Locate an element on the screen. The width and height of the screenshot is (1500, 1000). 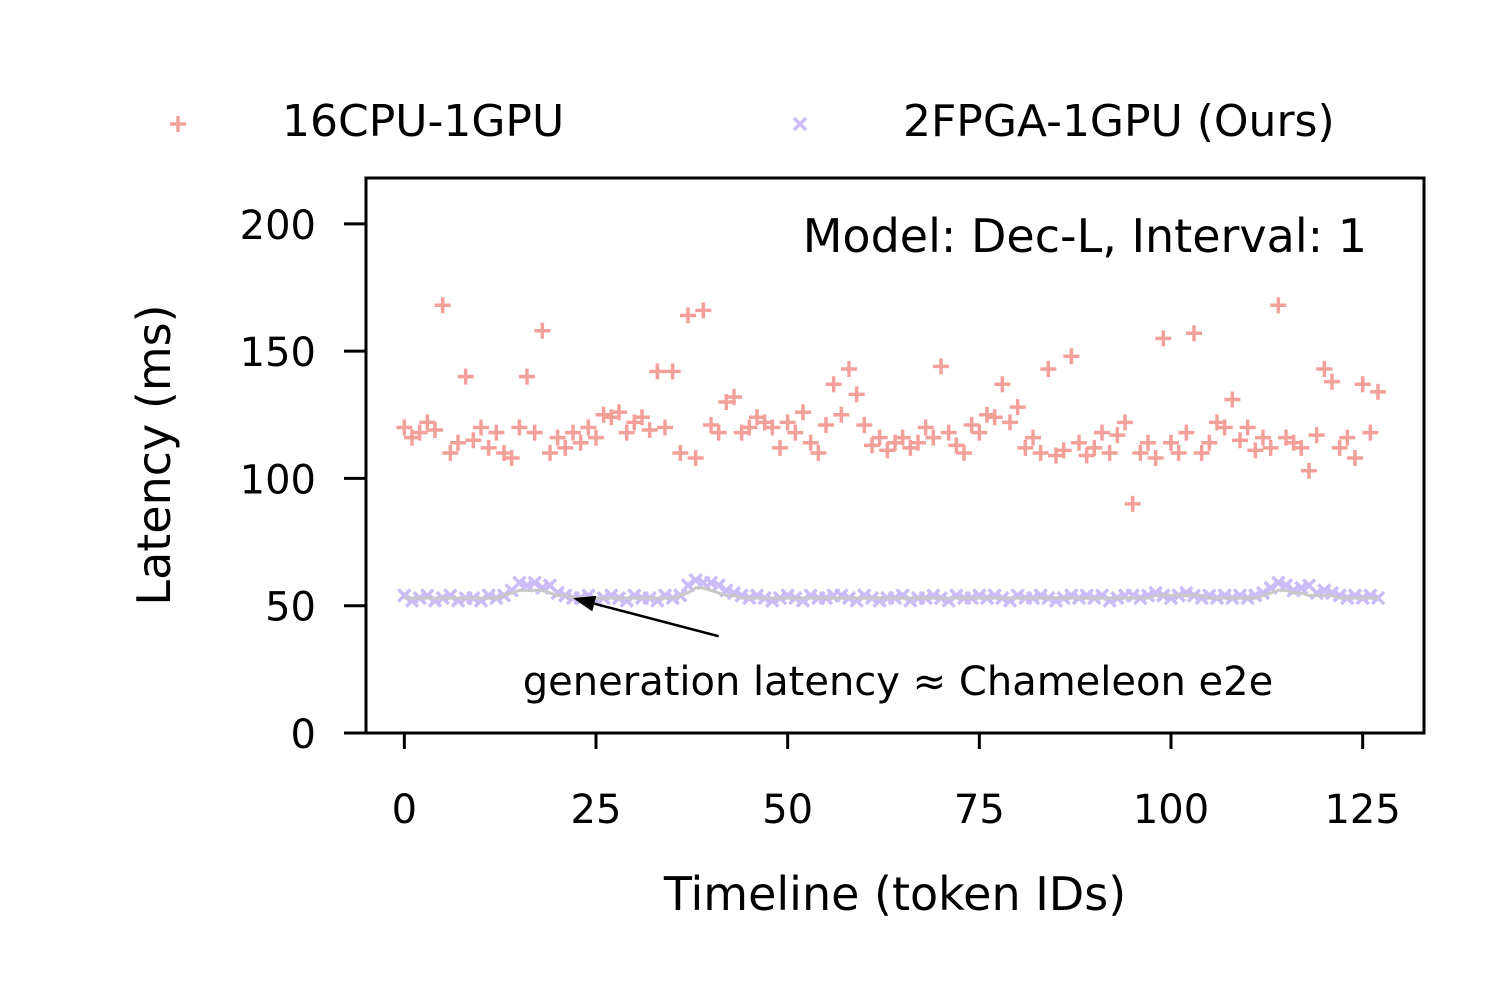
legend-marker-2fpga-1gpu is located at coordinates (800, 124).